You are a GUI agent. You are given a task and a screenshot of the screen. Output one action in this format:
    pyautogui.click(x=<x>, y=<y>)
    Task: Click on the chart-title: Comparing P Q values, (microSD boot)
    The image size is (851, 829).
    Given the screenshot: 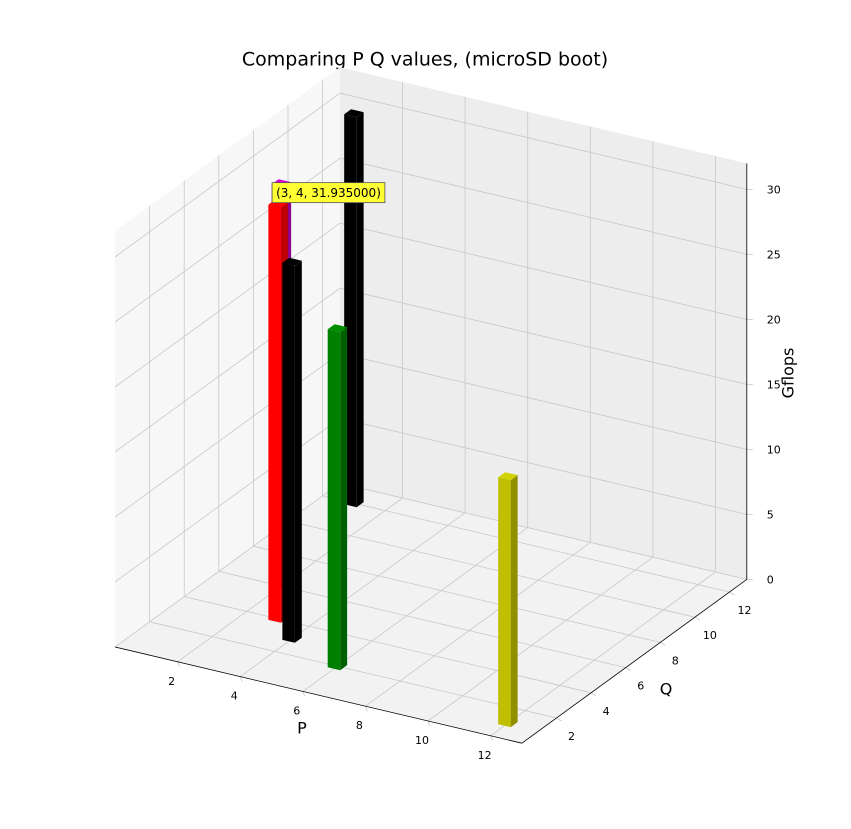 What is the action you would take?
    pyautogui.click(x=425, y=60)
    